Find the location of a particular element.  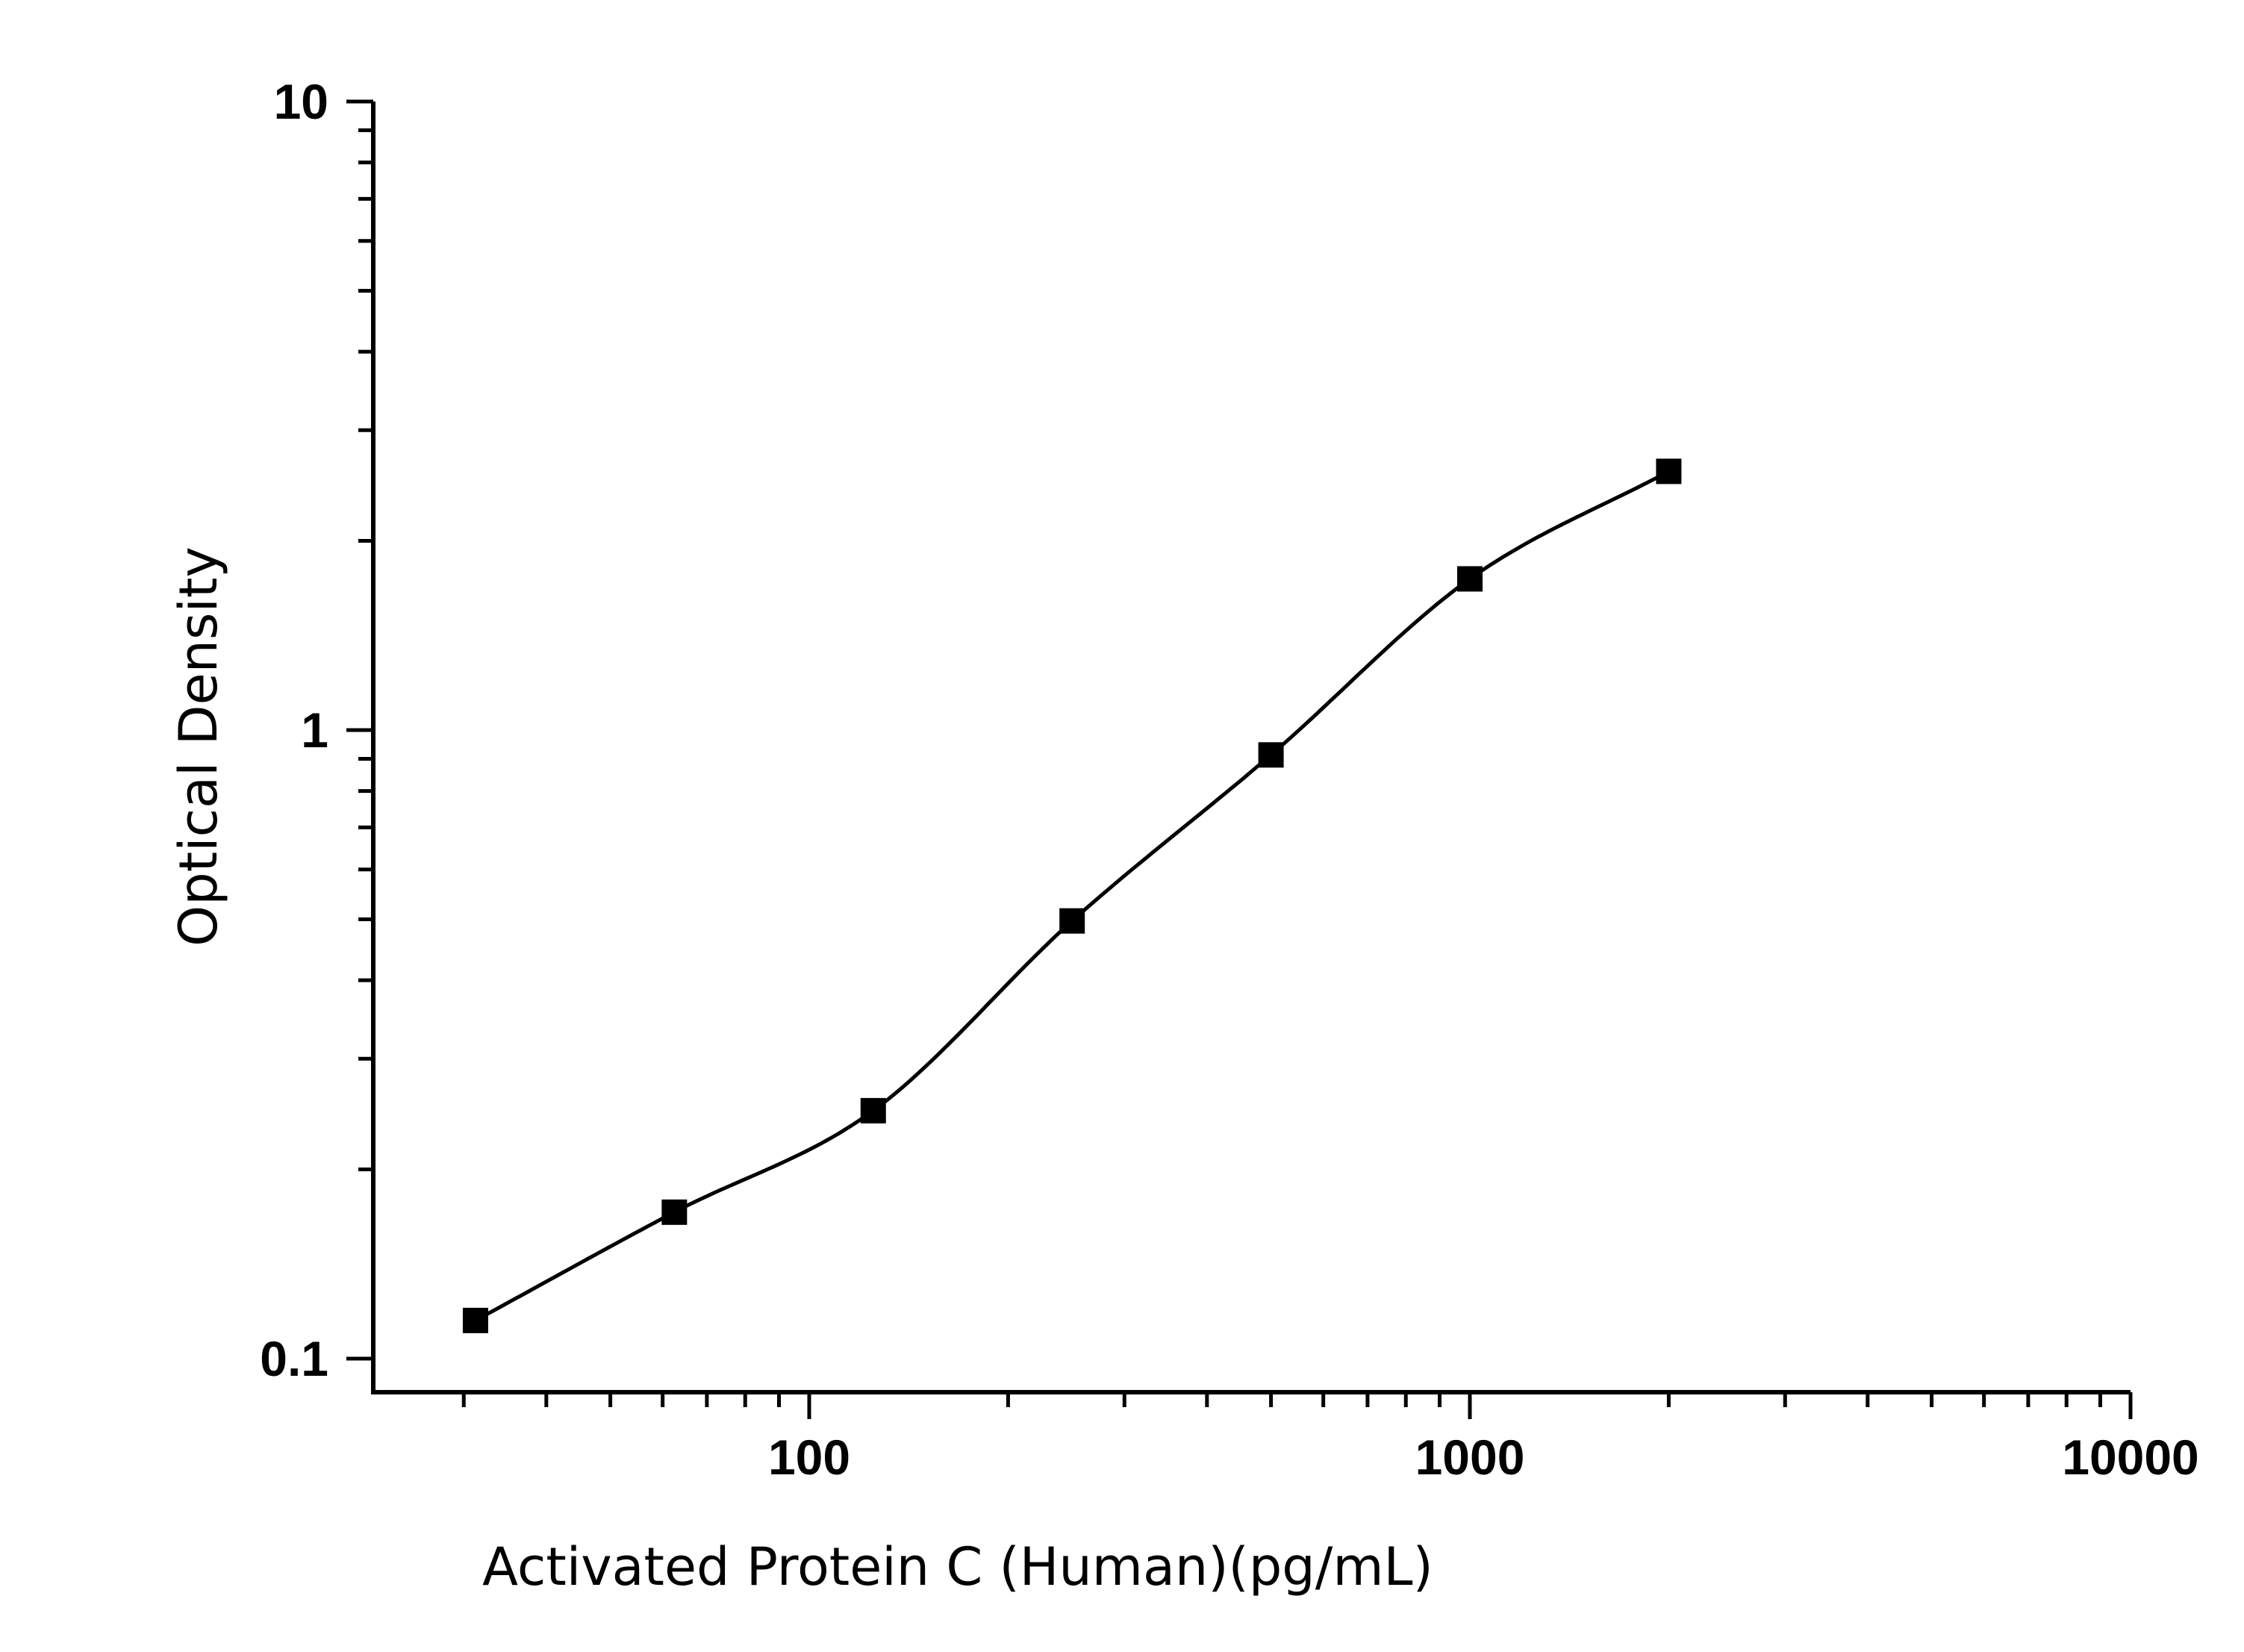

x-tick-label: 100 is located at coordinates (809, 1458).